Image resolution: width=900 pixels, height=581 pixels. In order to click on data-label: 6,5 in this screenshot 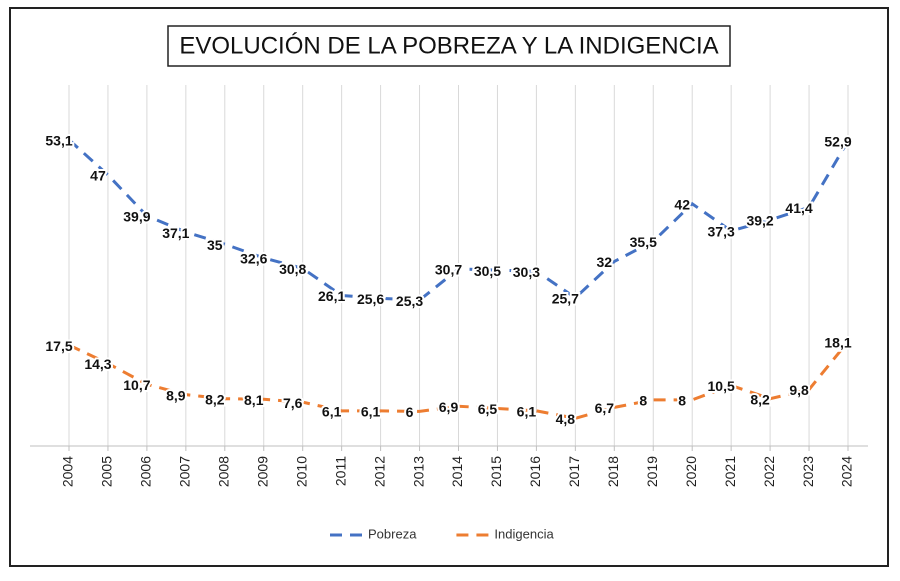, I will do `click(488, 409)`.